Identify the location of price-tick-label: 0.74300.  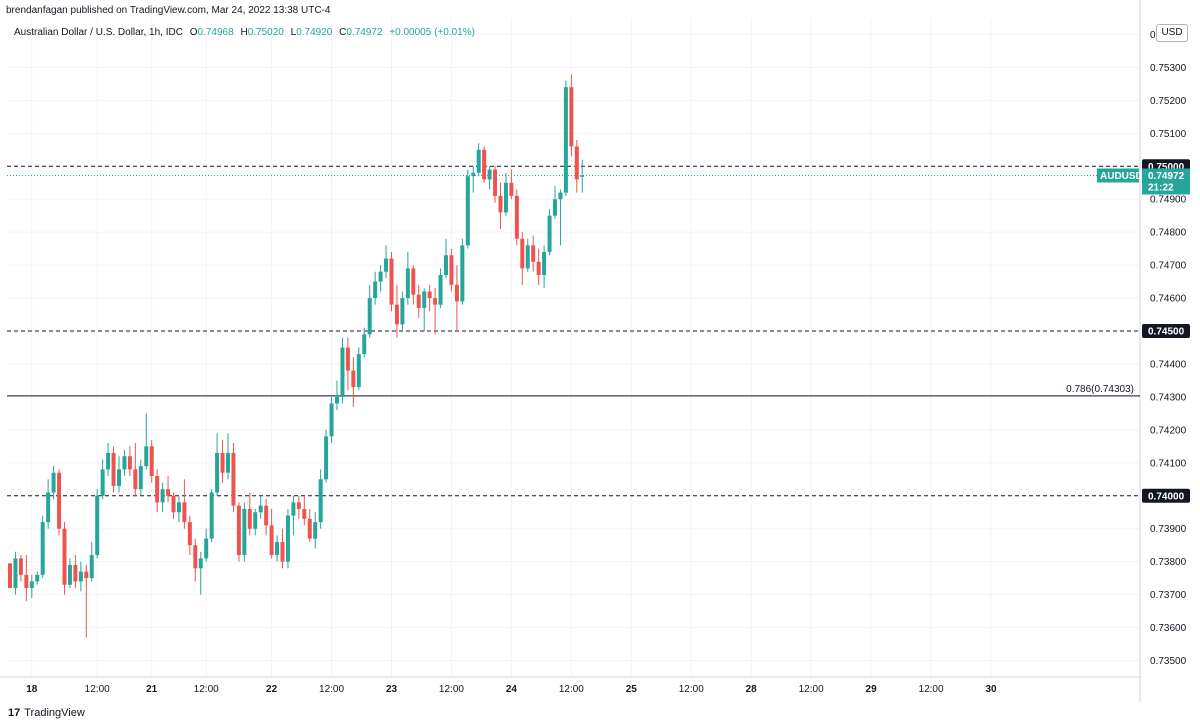
(1168, 397).